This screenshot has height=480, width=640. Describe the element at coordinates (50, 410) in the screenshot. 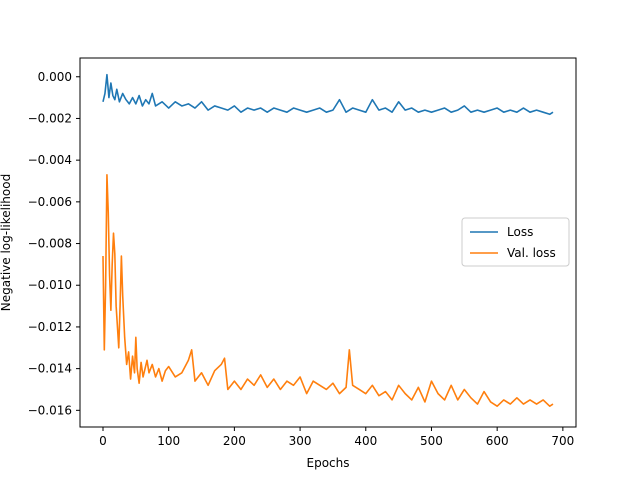

I see `y-tick-label: −0.016` at that location.